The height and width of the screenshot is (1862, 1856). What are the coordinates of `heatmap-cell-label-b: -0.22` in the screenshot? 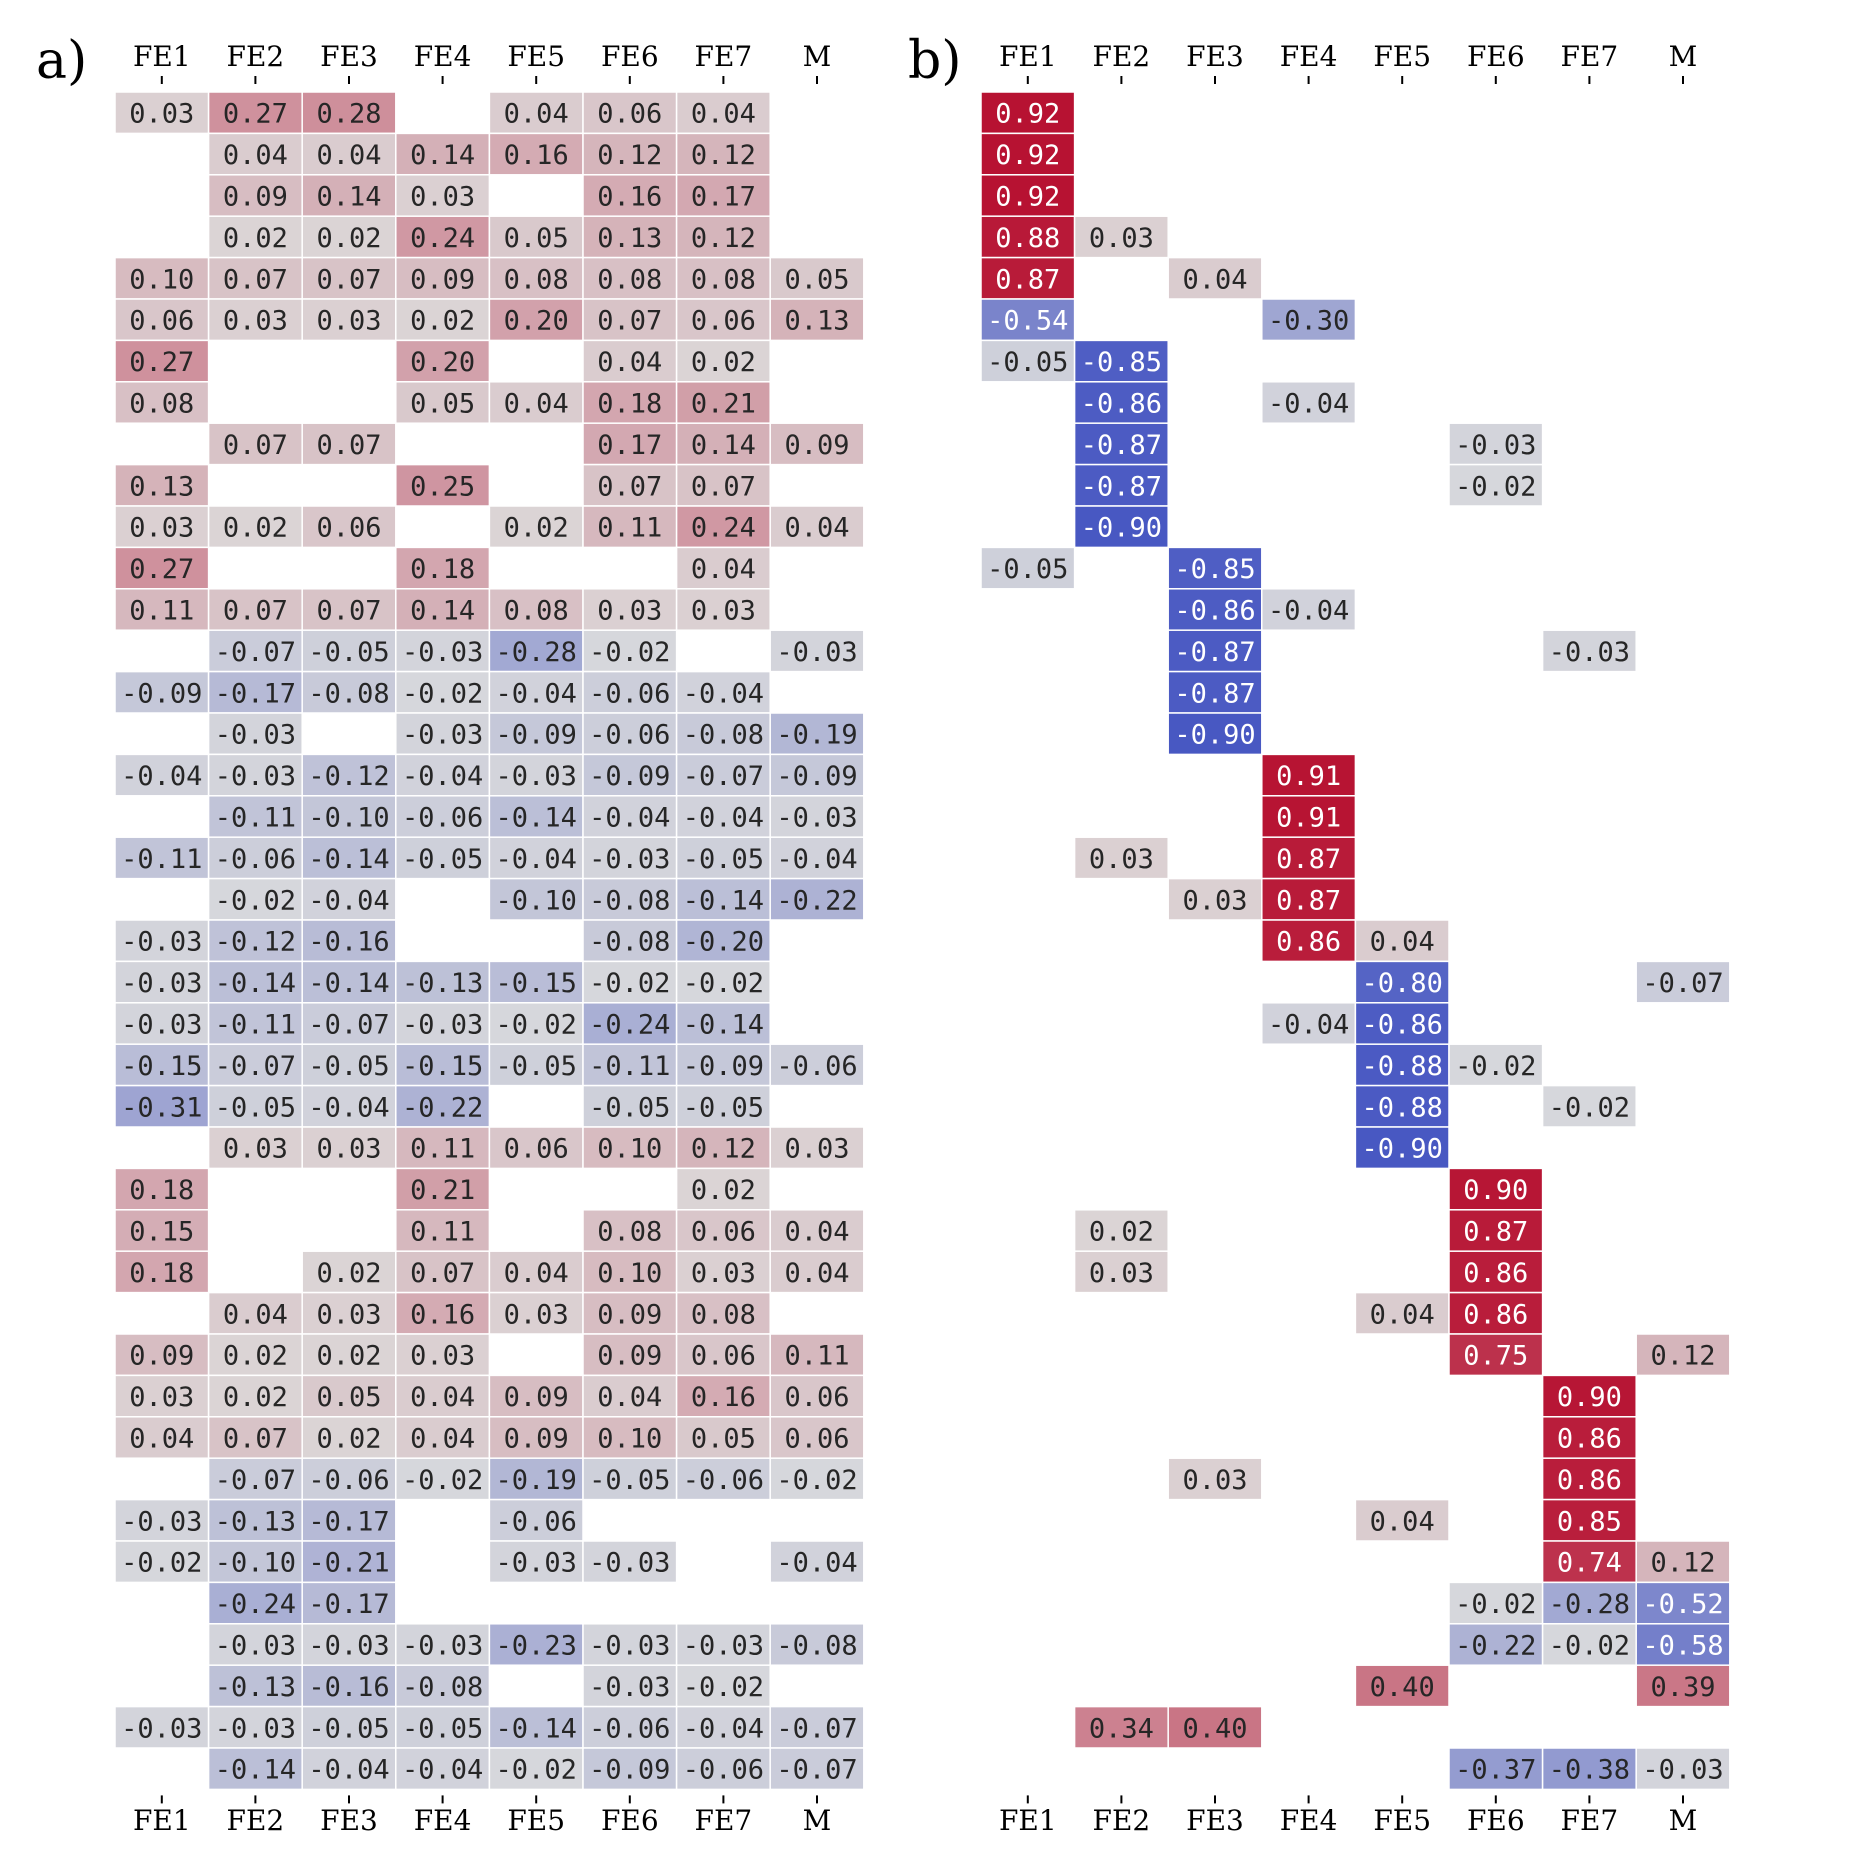 It's located at (1495, 1646).